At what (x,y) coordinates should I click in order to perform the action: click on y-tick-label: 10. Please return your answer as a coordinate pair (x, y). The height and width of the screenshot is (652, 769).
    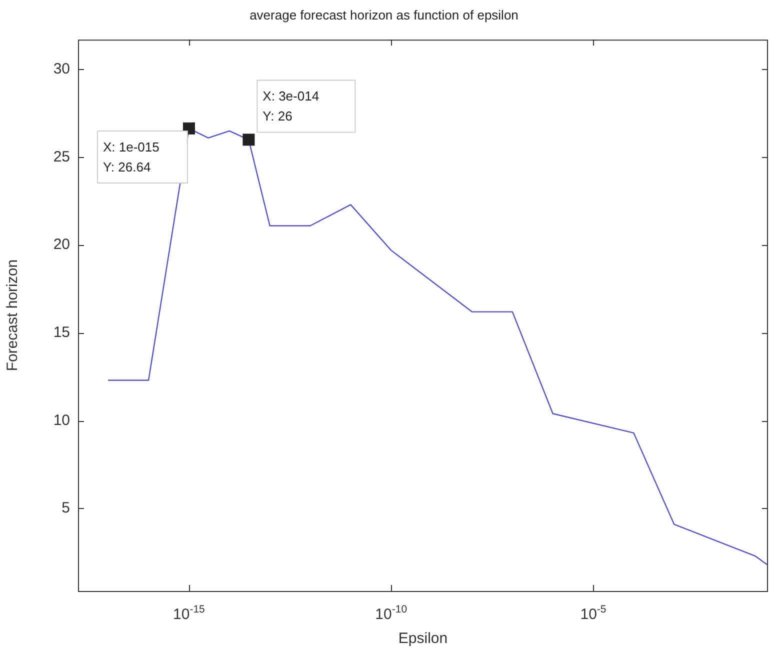
    Looking at the image, I should click on (61, 420).